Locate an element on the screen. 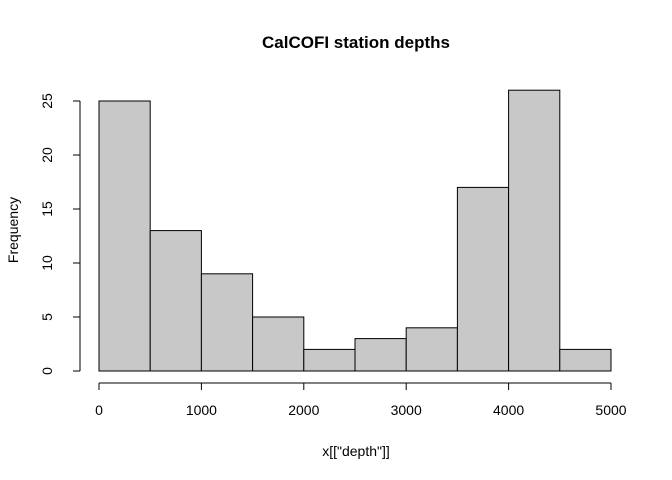 The width and height of the screenshot is (672, 480). chart-title: CalCOFI station depths is located at coordinates (356, 42).